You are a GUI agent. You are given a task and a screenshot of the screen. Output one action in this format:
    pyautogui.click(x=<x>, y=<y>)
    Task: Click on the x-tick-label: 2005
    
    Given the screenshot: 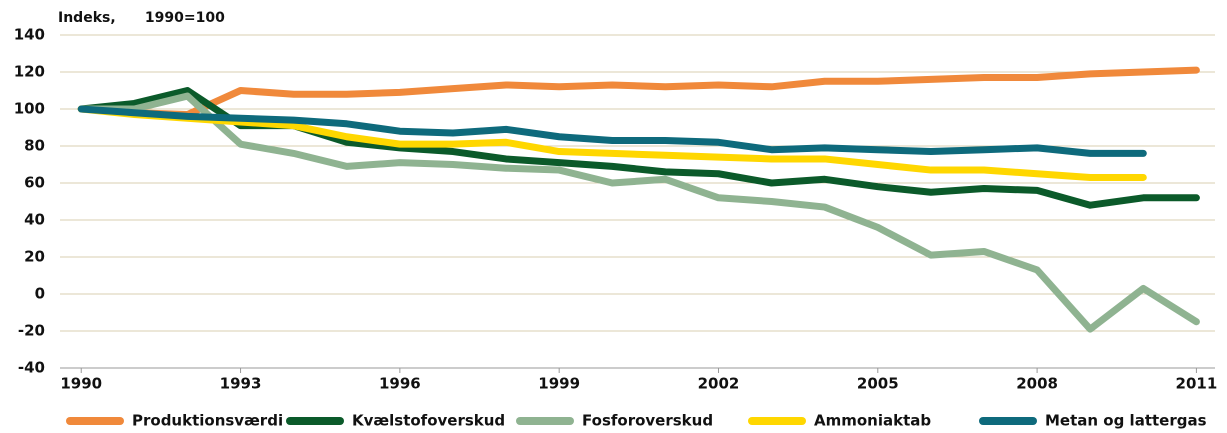 What is the action you would take?
    pyautogui.click(x=878, y=384)
    